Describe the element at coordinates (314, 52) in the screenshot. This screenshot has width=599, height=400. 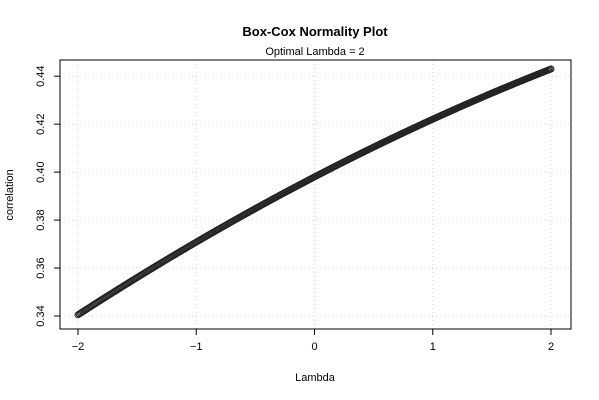
I see `chart-subtitle: Optimal Lambda = 2` at that location.